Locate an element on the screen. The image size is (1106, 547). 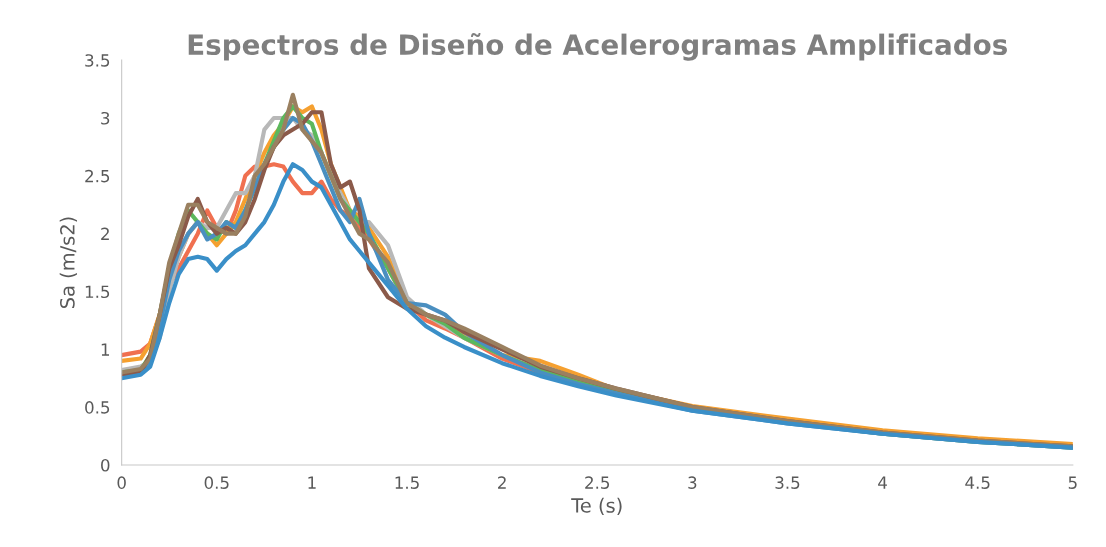
y-axis-title: Sa (m/s2) is located at coordinates (68, 263).